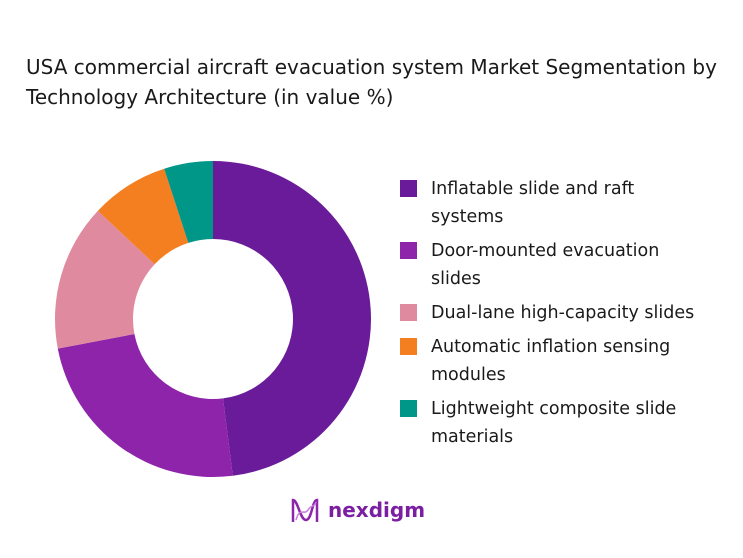 This screenshot has height=558, width=743. Describe the element at coordinates (563, 313) in the screenshot. I see `legend-label: Dual-lane high-capacity slides` at that location.